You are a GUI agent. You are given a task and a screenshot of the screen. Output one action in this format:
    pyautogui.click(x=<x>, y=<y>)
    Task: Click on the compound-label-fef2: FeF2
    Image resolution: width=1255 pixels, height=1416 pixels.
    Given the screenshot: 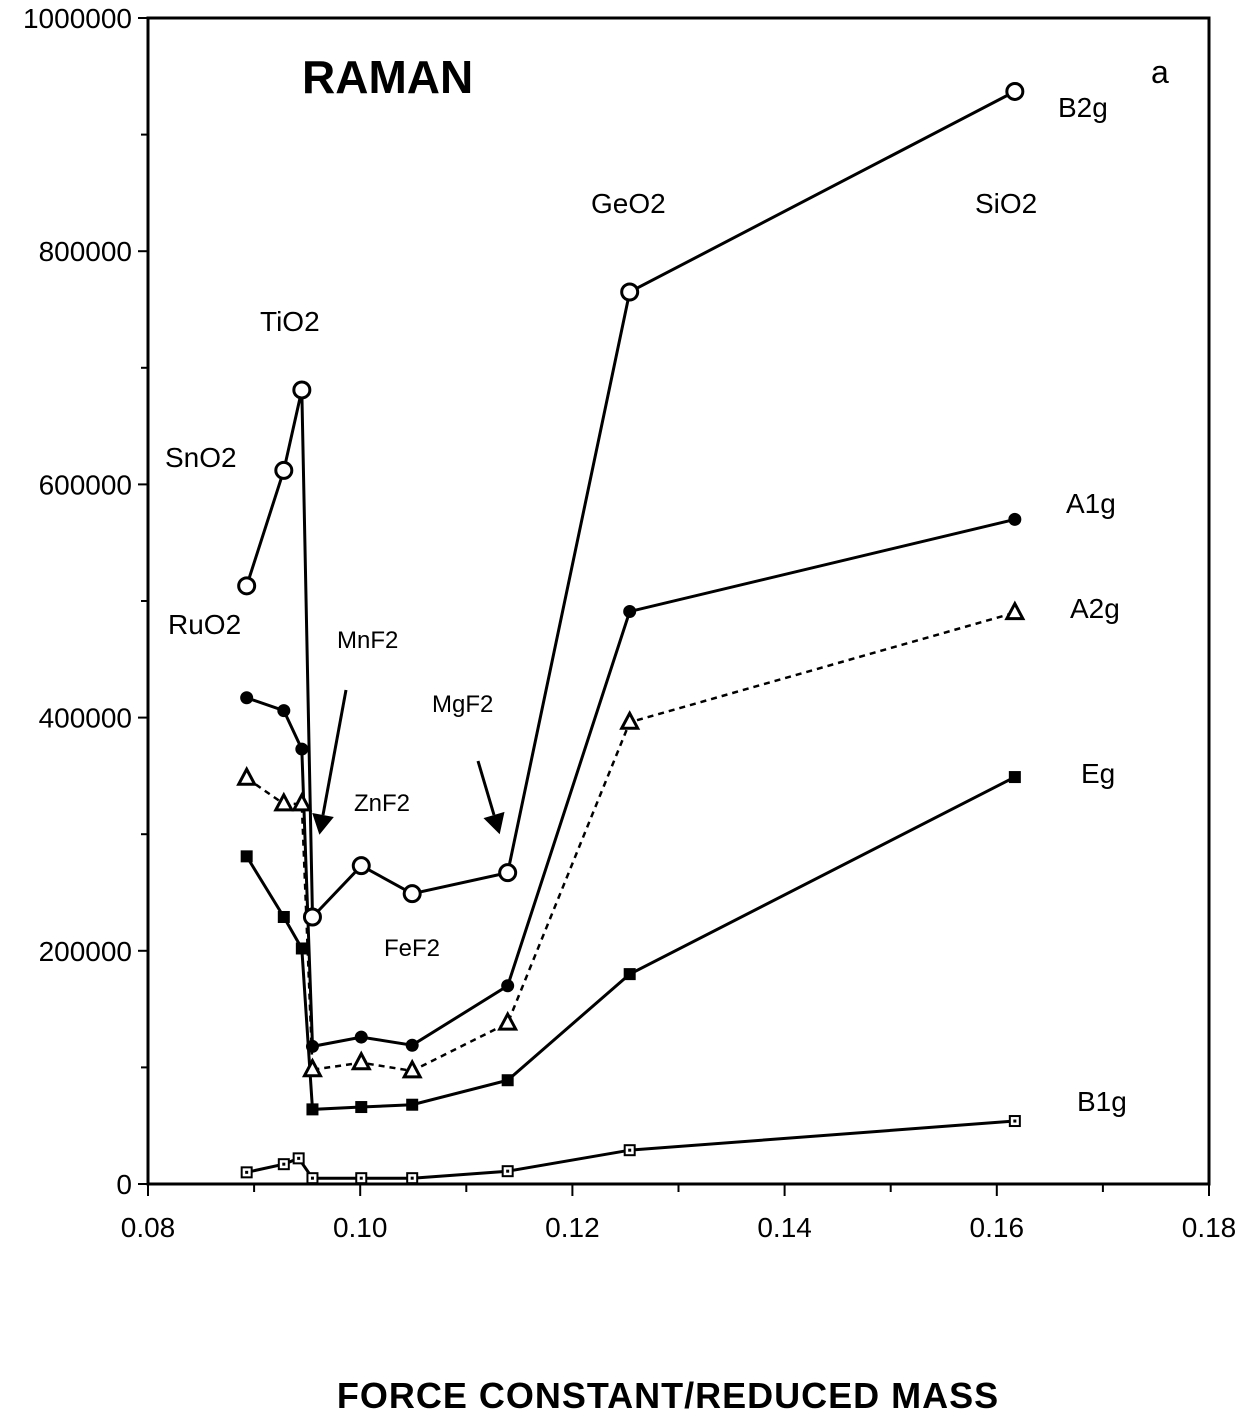 What is the action you would take?
    pyautogui.click(x=412, y=948)
    